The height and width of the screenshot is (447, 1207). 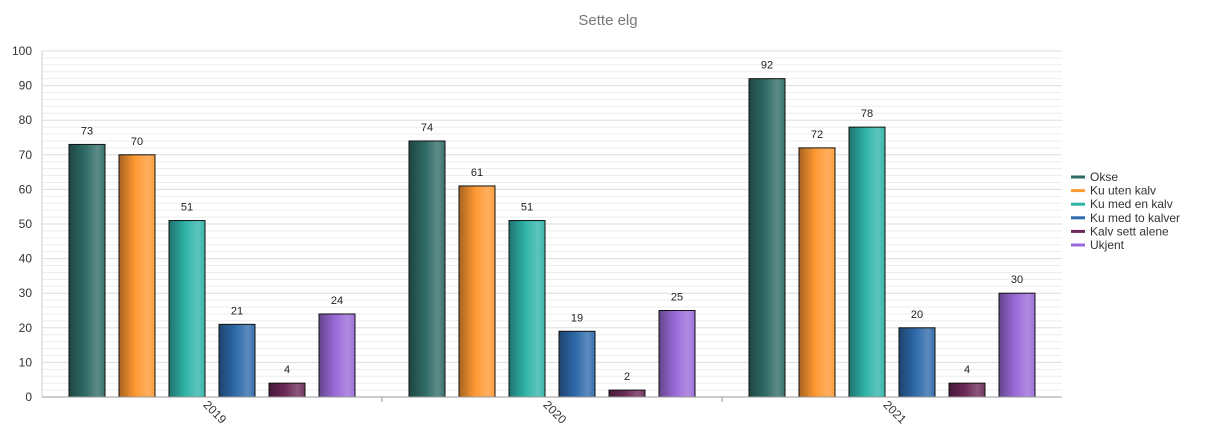 I want to click on bar-value-label: 24, so click(x=337, y=301).